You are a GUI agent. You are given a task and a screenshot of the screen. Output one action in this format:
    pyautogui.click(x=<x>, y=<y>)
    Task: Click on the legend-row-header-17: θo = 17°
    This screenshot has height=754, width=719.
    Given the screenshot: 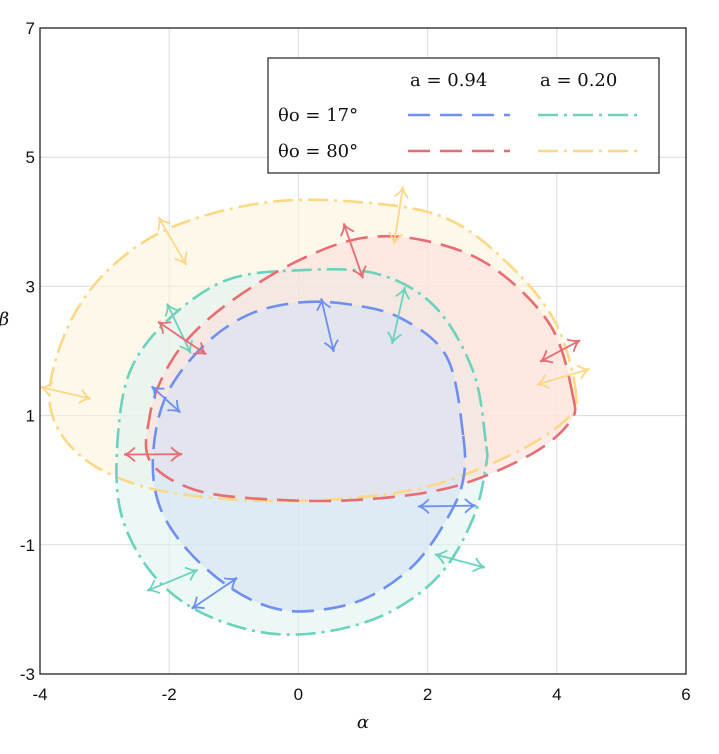 What is the action you would take?
    pyautogui.click(x=318, y=115)
    